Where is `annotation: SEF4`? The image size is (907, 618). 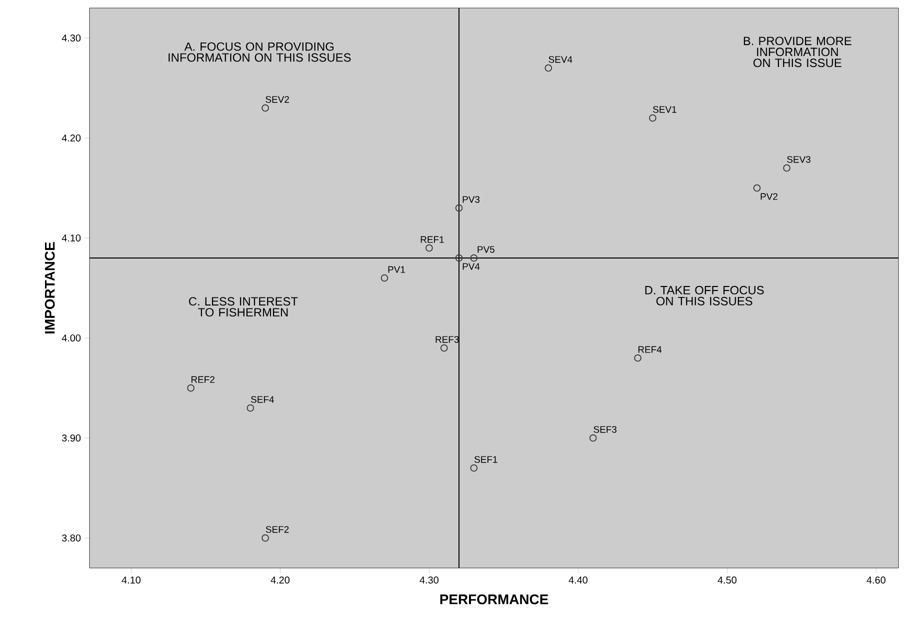
annotation: SEF4 is located at coordinates (262, 399).